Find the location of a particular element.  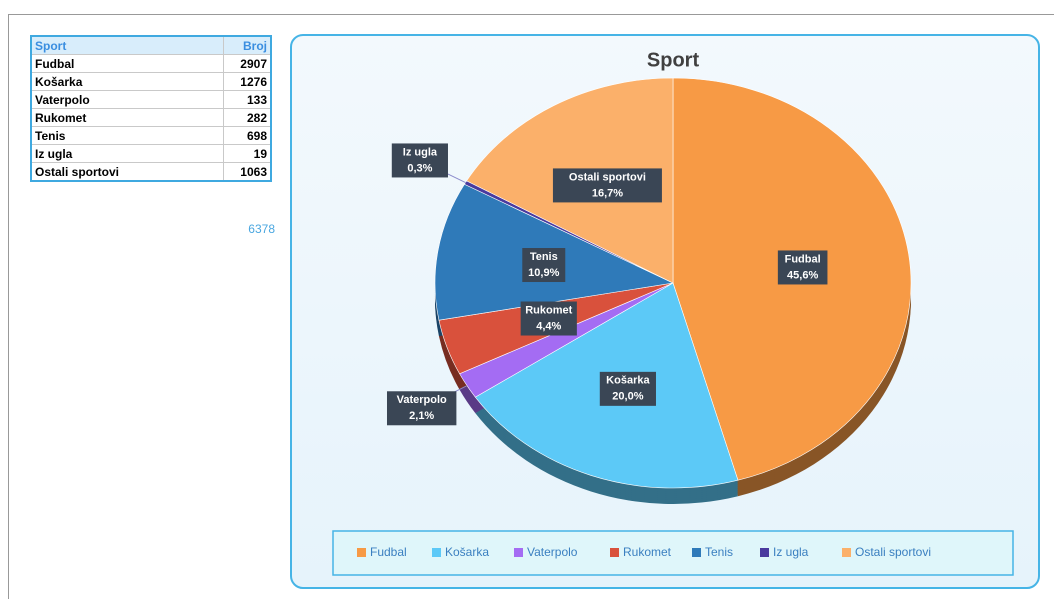

table-cell: Ostali sportovi is located at coordinates (127, 172).